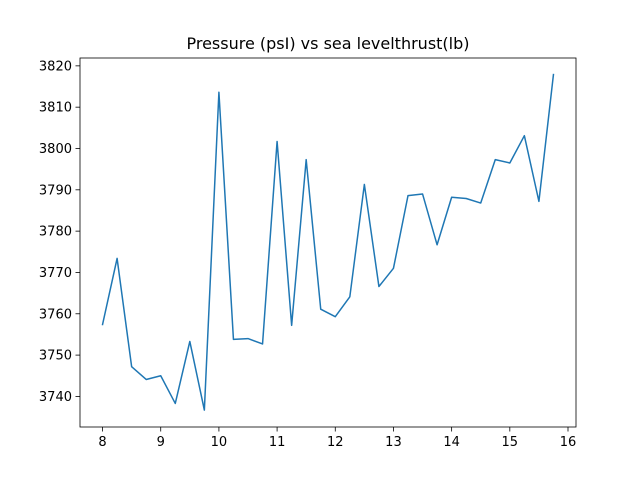  I want to click on y-tick-label: 3780, so click(55, 232).